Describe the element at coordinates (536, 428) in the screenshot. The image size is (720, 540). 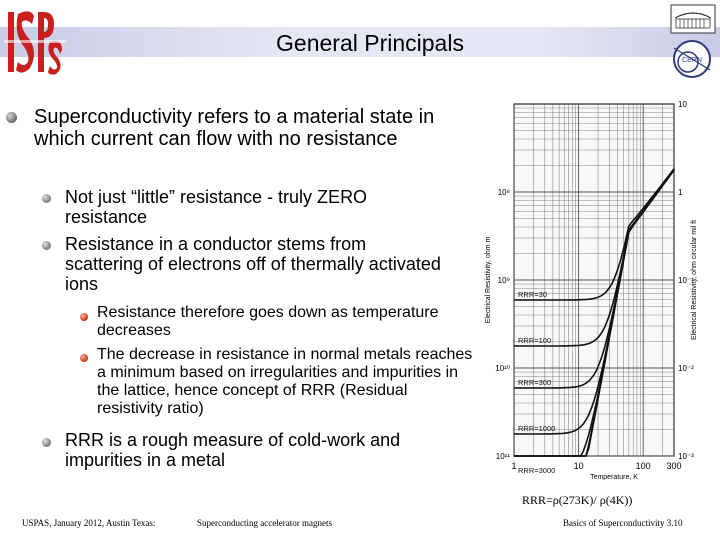
I see `series-label: RRR=1000` at that location.